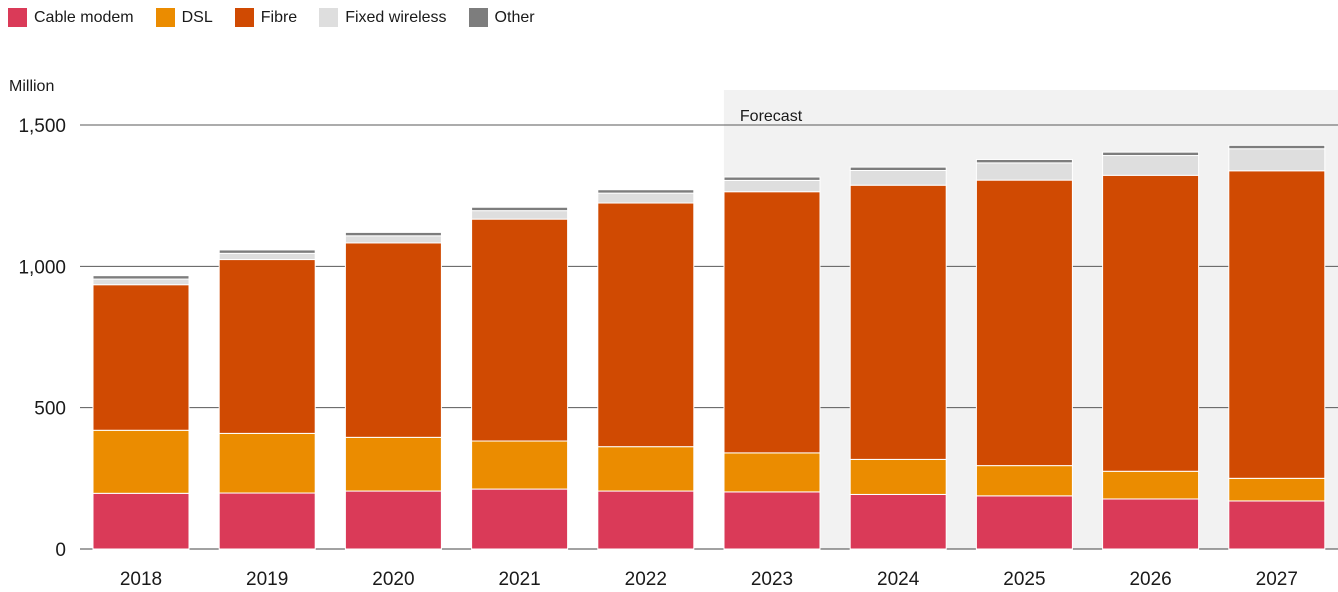 The image size is (1338, 592). What do you see at coordinates (772, 520) in the screenshot?
I see `bar-cable-modem-2023` at bounding box center [772, 520].